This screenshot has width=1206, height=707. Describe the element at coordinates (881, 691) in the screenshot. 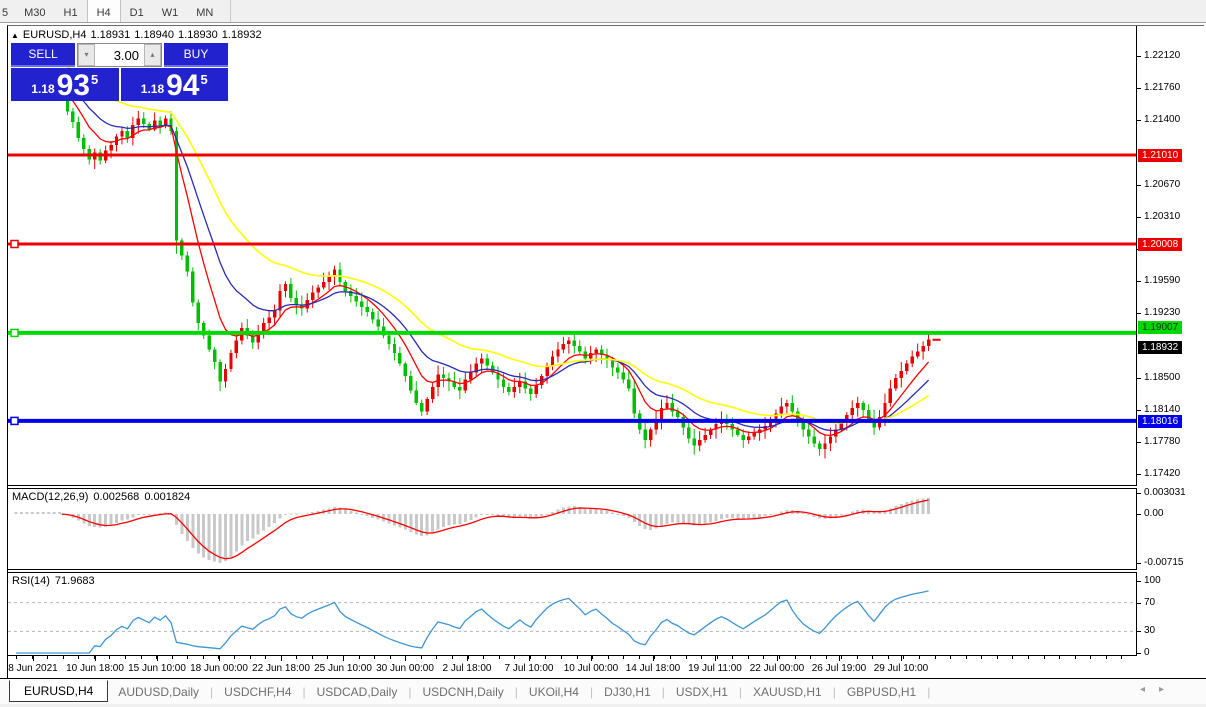

I see `chart-tab-gbpusd: GBPUSD,H1` at that location.